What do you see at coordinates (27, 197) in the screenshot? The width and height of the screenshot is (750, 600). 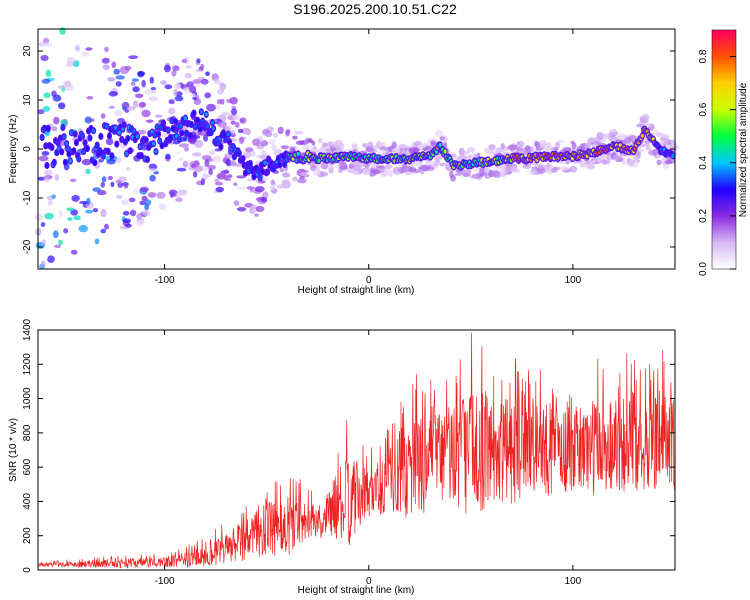 I see `y-tick-label: -10` at bounding box center [27, 197].